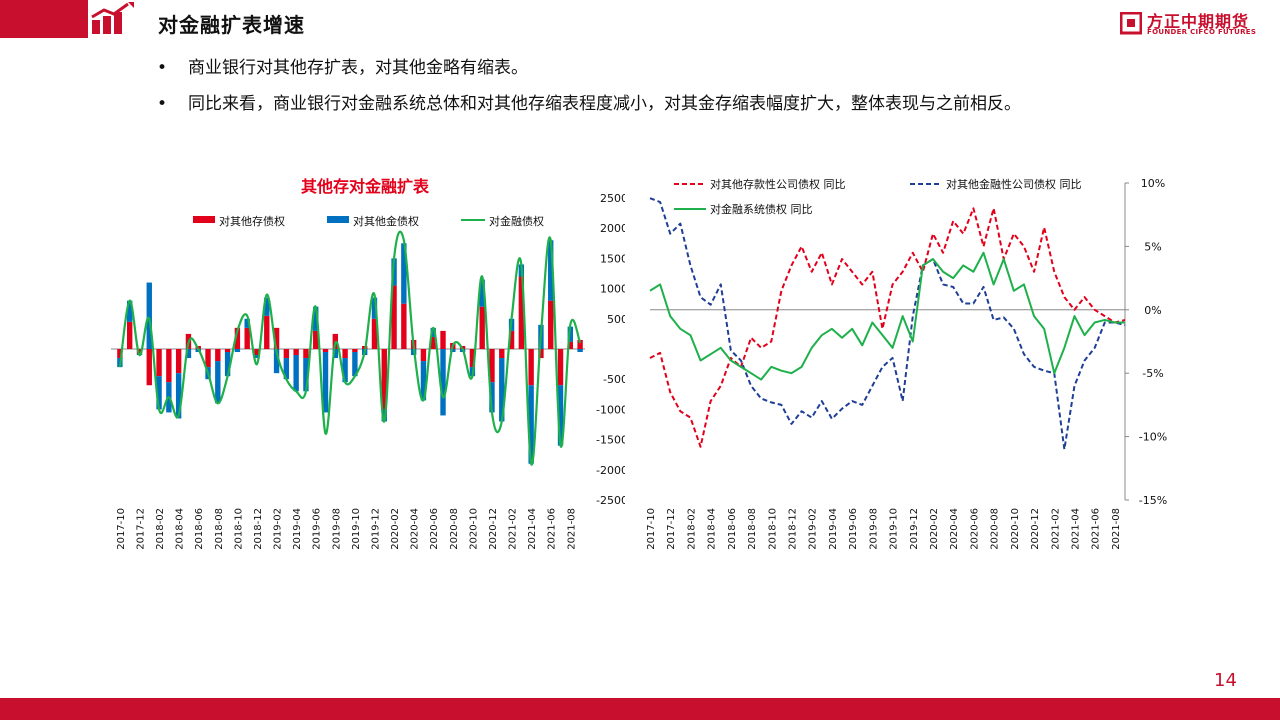 The width and height of the screenshot is (1280, 720). Describe the element at coordinates (610, 409) in the screenshot. I see `y-tick-label: -10000` at that location.